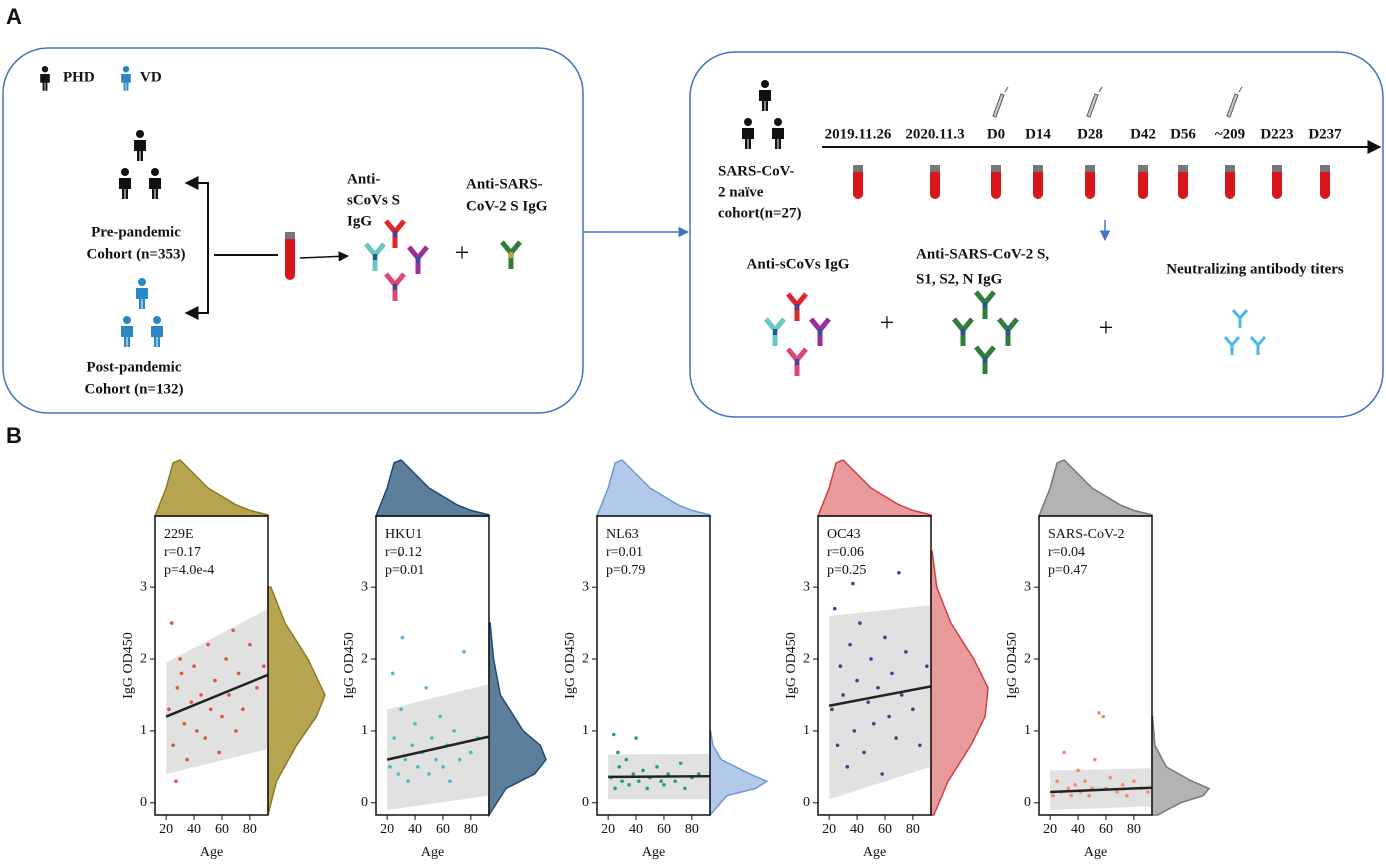  What do you see at coordinates (1106, 829) in the screenshot?
I see `x-tick-label: 60` at bounding box center [1106, 829].